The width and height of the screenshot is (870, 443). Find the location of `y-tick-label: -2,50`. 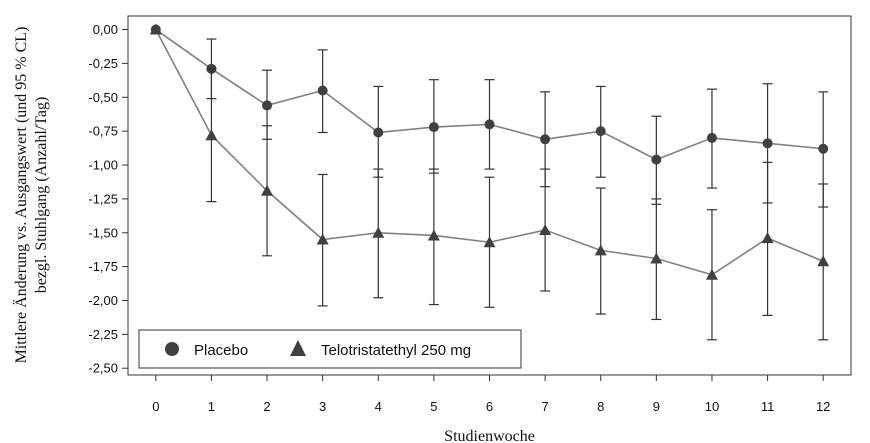

y-tick-label: -2,50 is located at coordinates (103, 368).